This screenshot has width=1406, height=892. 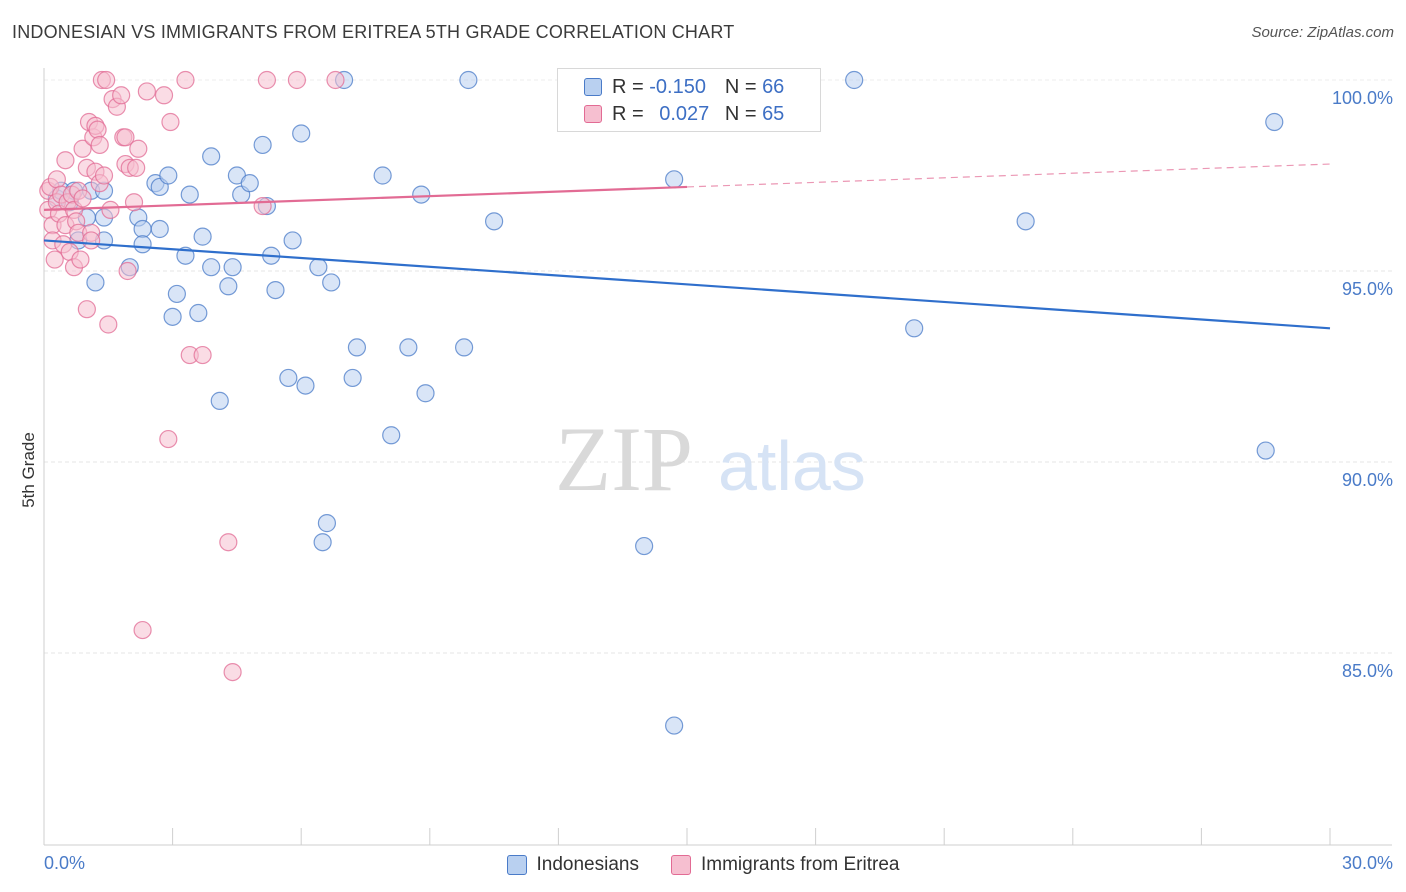 What do you see at coordinates (792, 466) in the screenshot?
I see `watermark-atlas: atlas` at bounding box center [792, 466].